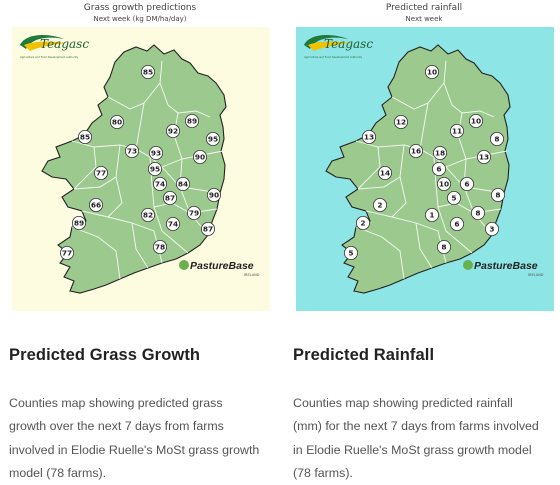 The height and width of the screenshot is (485, 560). I want to click on map-subtitle: Next week (kg DM/ha/day), so click(140, 19).